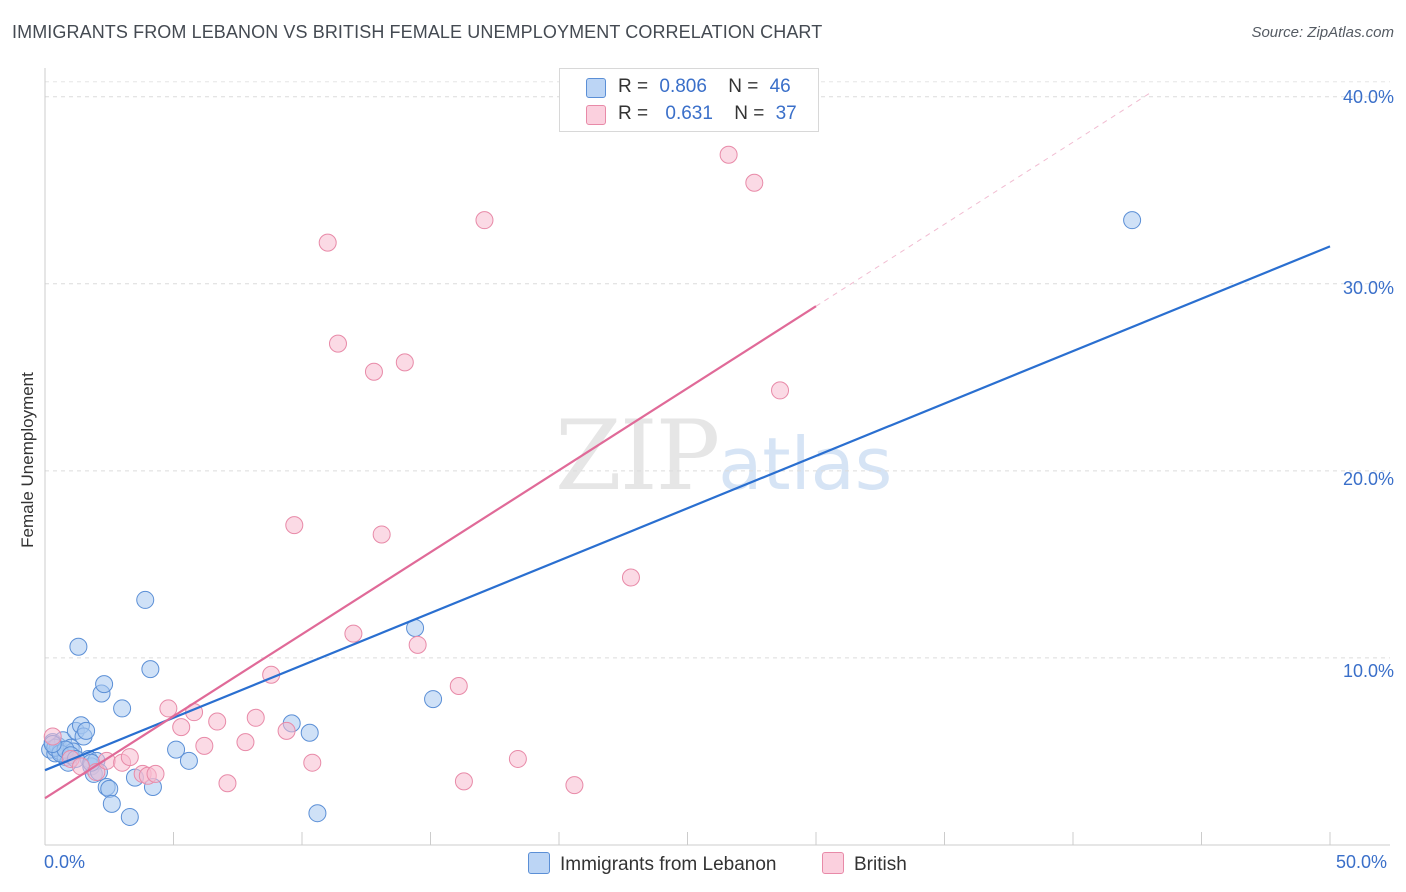  What do you see at coordinates (596, 88) in the screenshot?
I see `legend-swatch-lebanon` at bounding box center [596, 88].